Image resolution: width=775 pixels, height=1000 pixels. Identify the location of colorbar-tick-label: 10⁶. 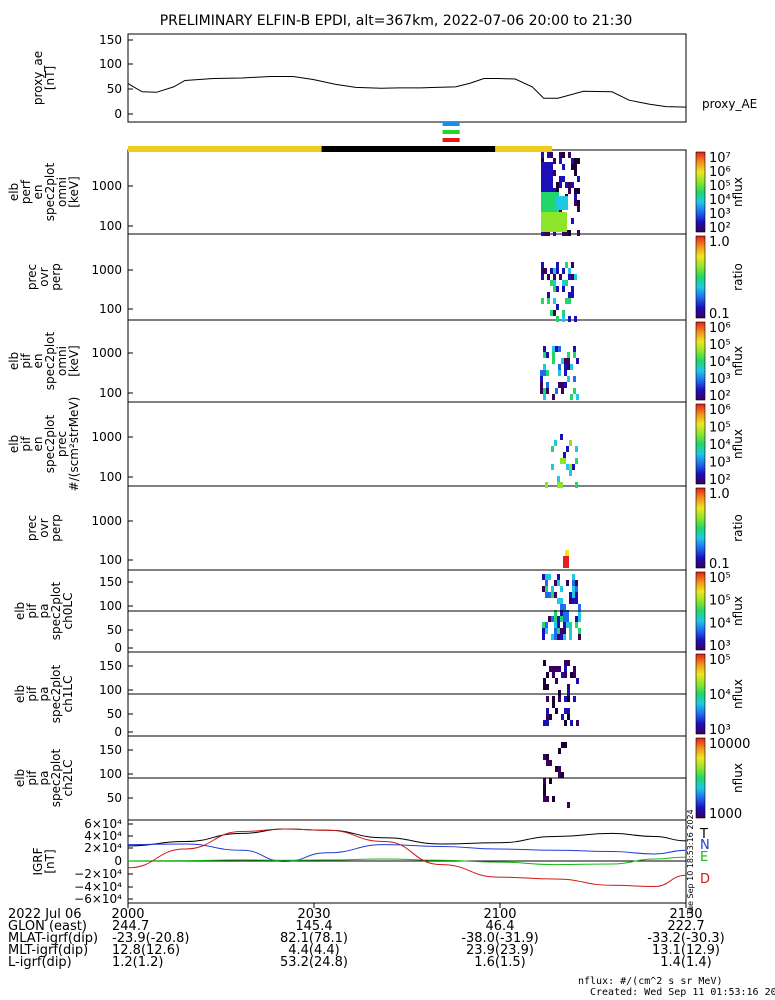
(720, 172).